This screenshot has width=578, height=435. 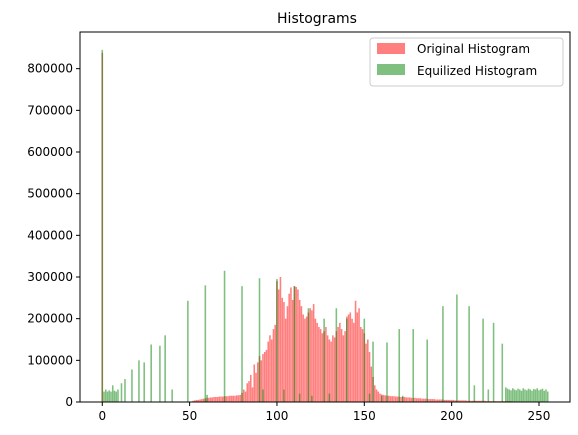 What do you see at coordinates (69, 402) in the screenshot?
I see `y-tick-label: 0` at bounding box center [69, 402].